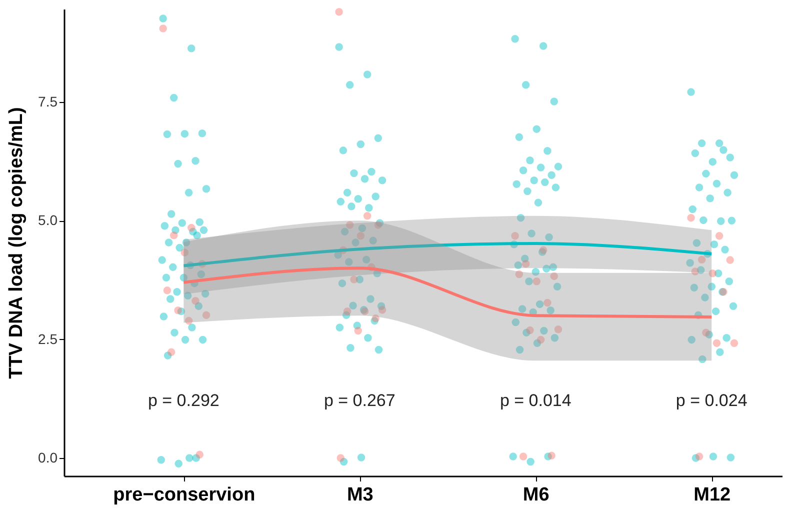 The height and width of the screenshot is (510, 786). Describe the element at coordinates (184, 495) in the screenshot. I see `x-tick-label: pre−conservion` at that location.